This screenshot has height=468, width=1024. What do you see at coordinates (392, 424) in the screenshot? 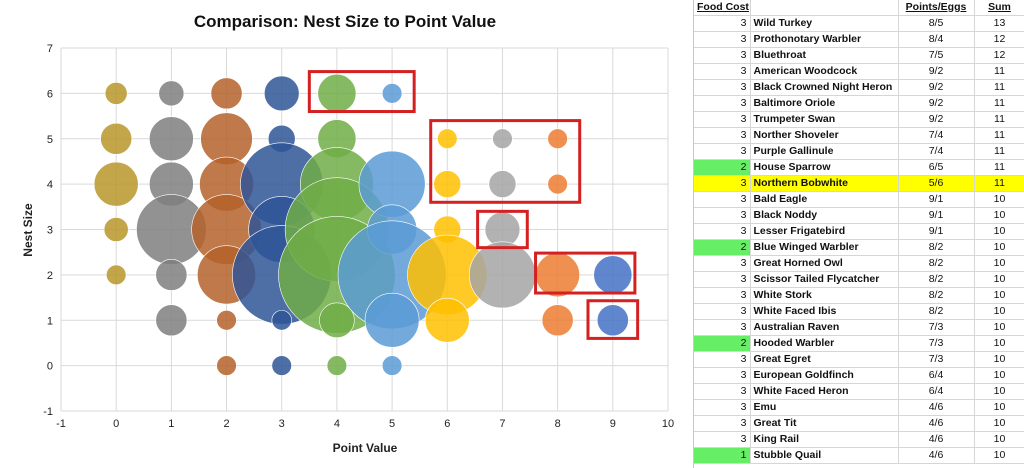
I see `x-tick-label: 5` at bounding box center [392, 424].